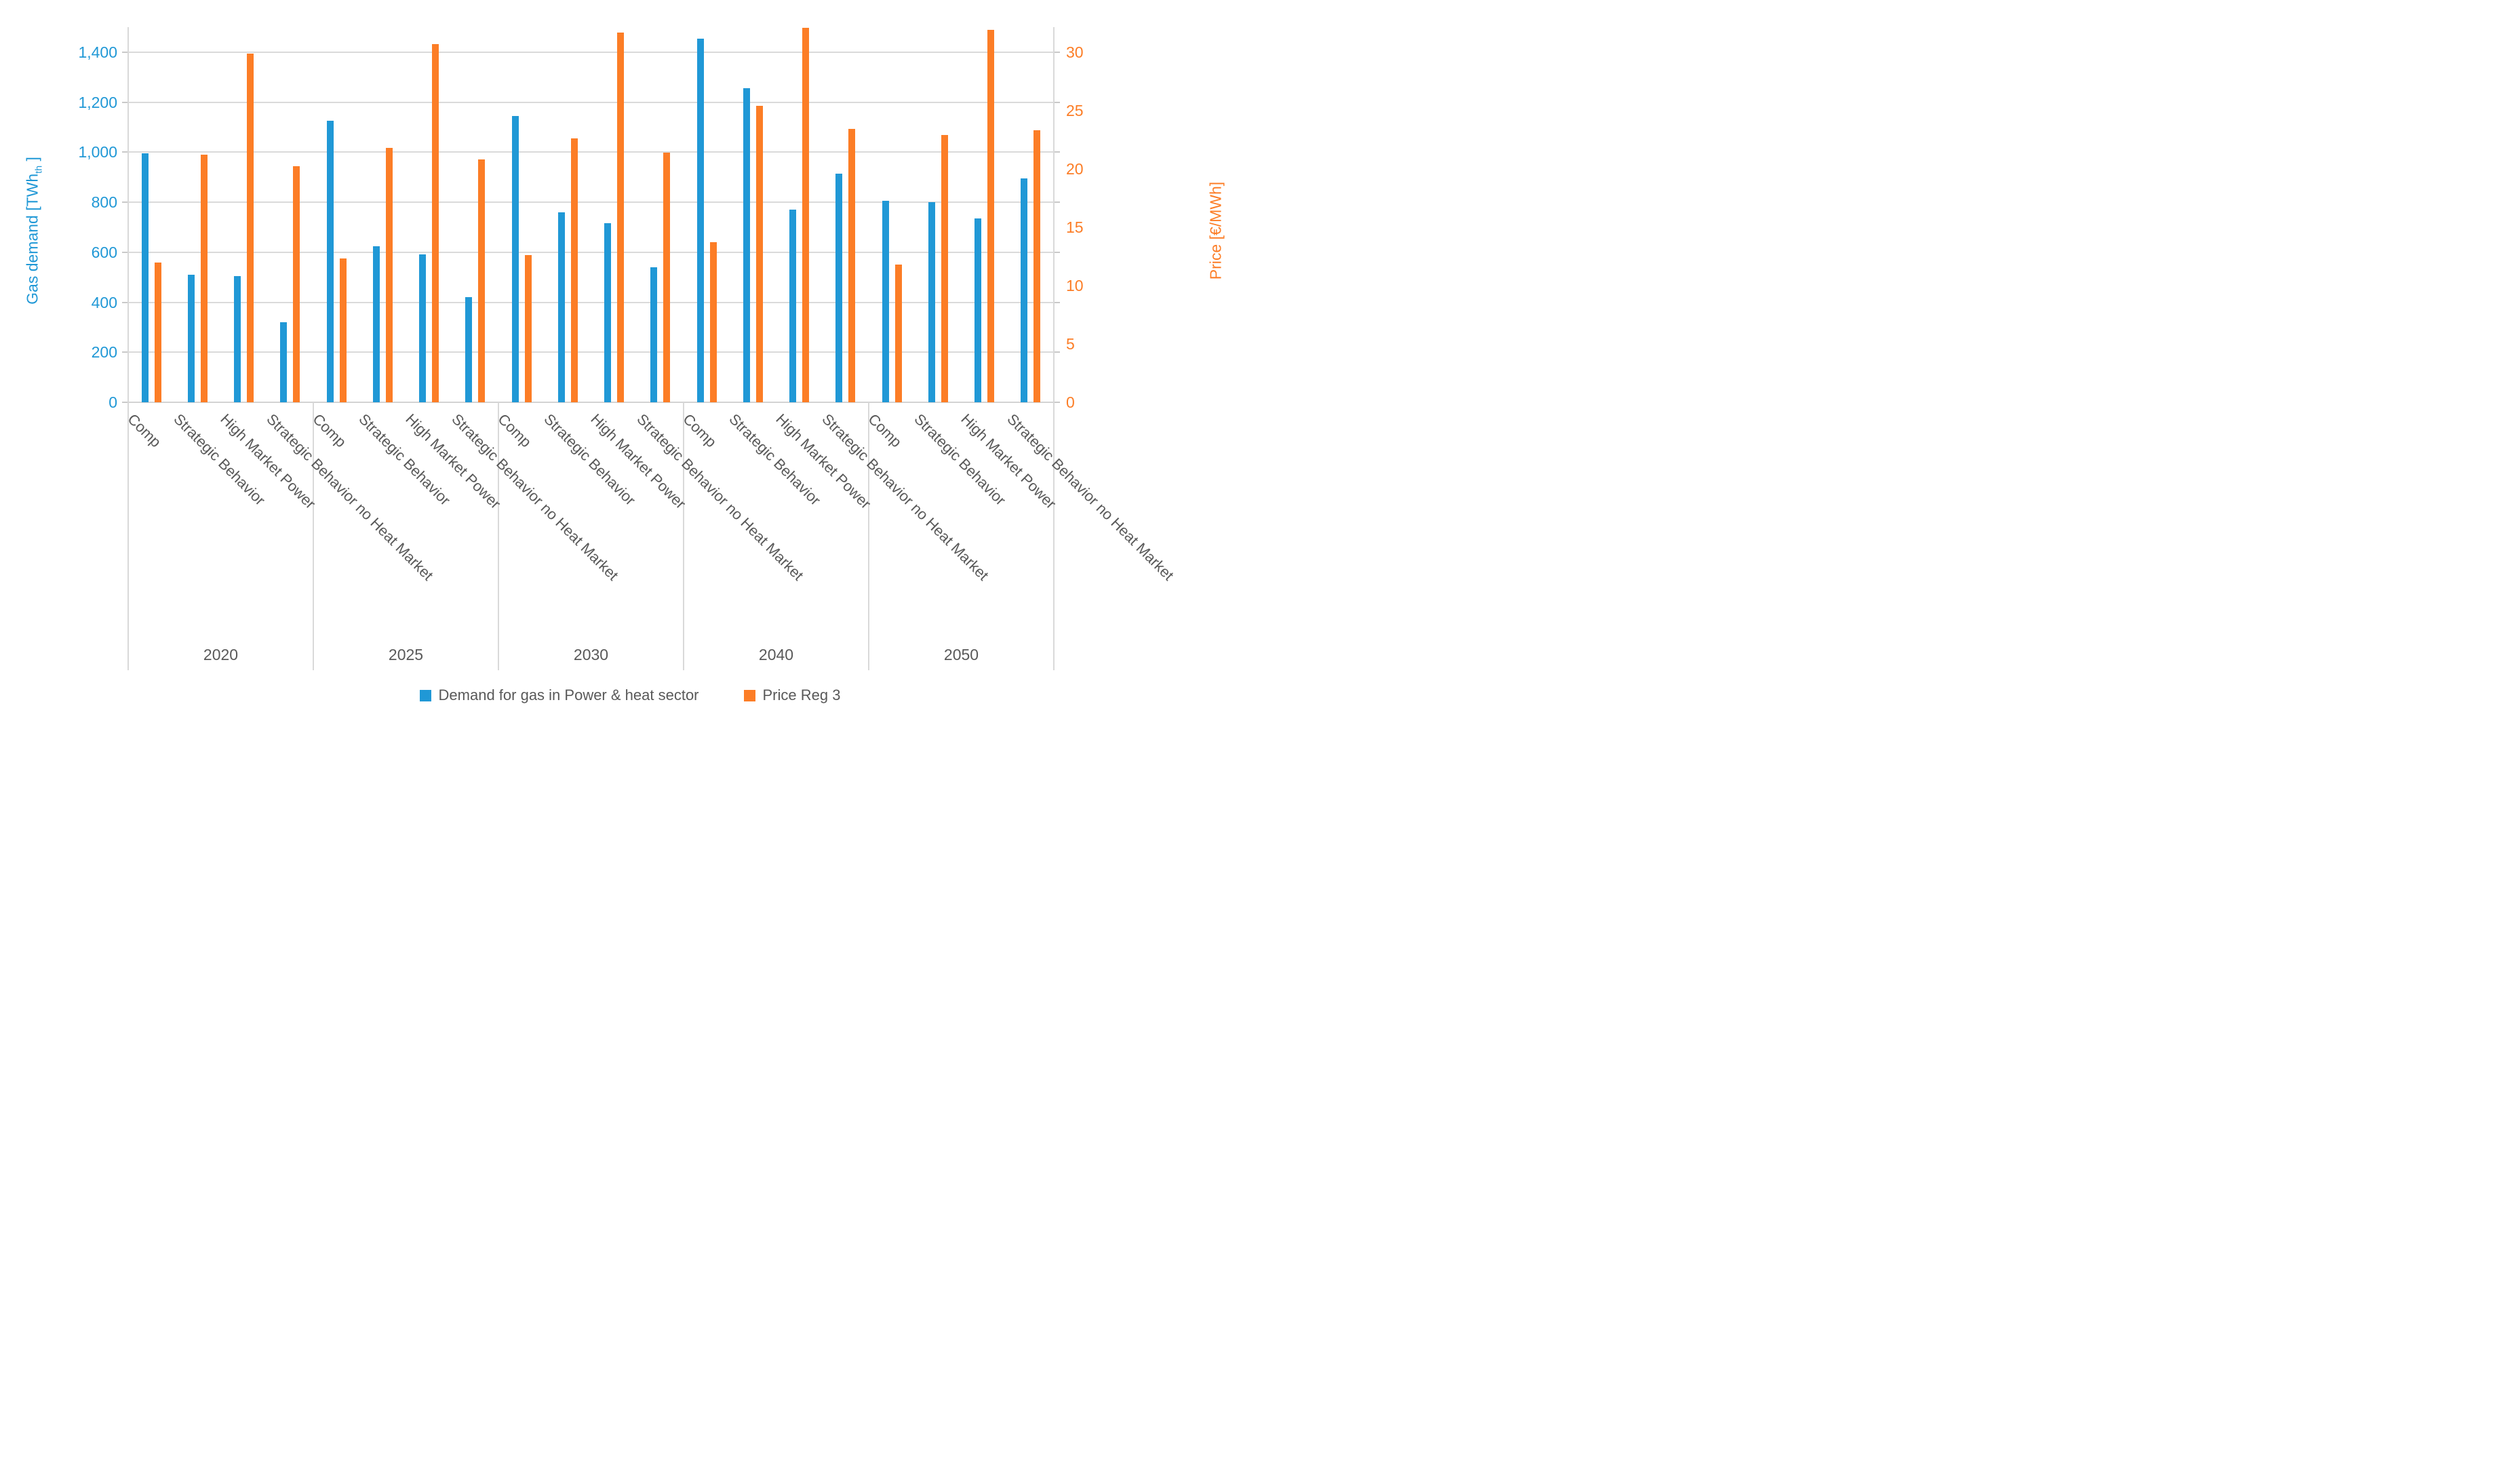 The width and height of the screenshot is (2520, 1468). I want to click on left-axis-tick-label: 0, so click(113, 402).